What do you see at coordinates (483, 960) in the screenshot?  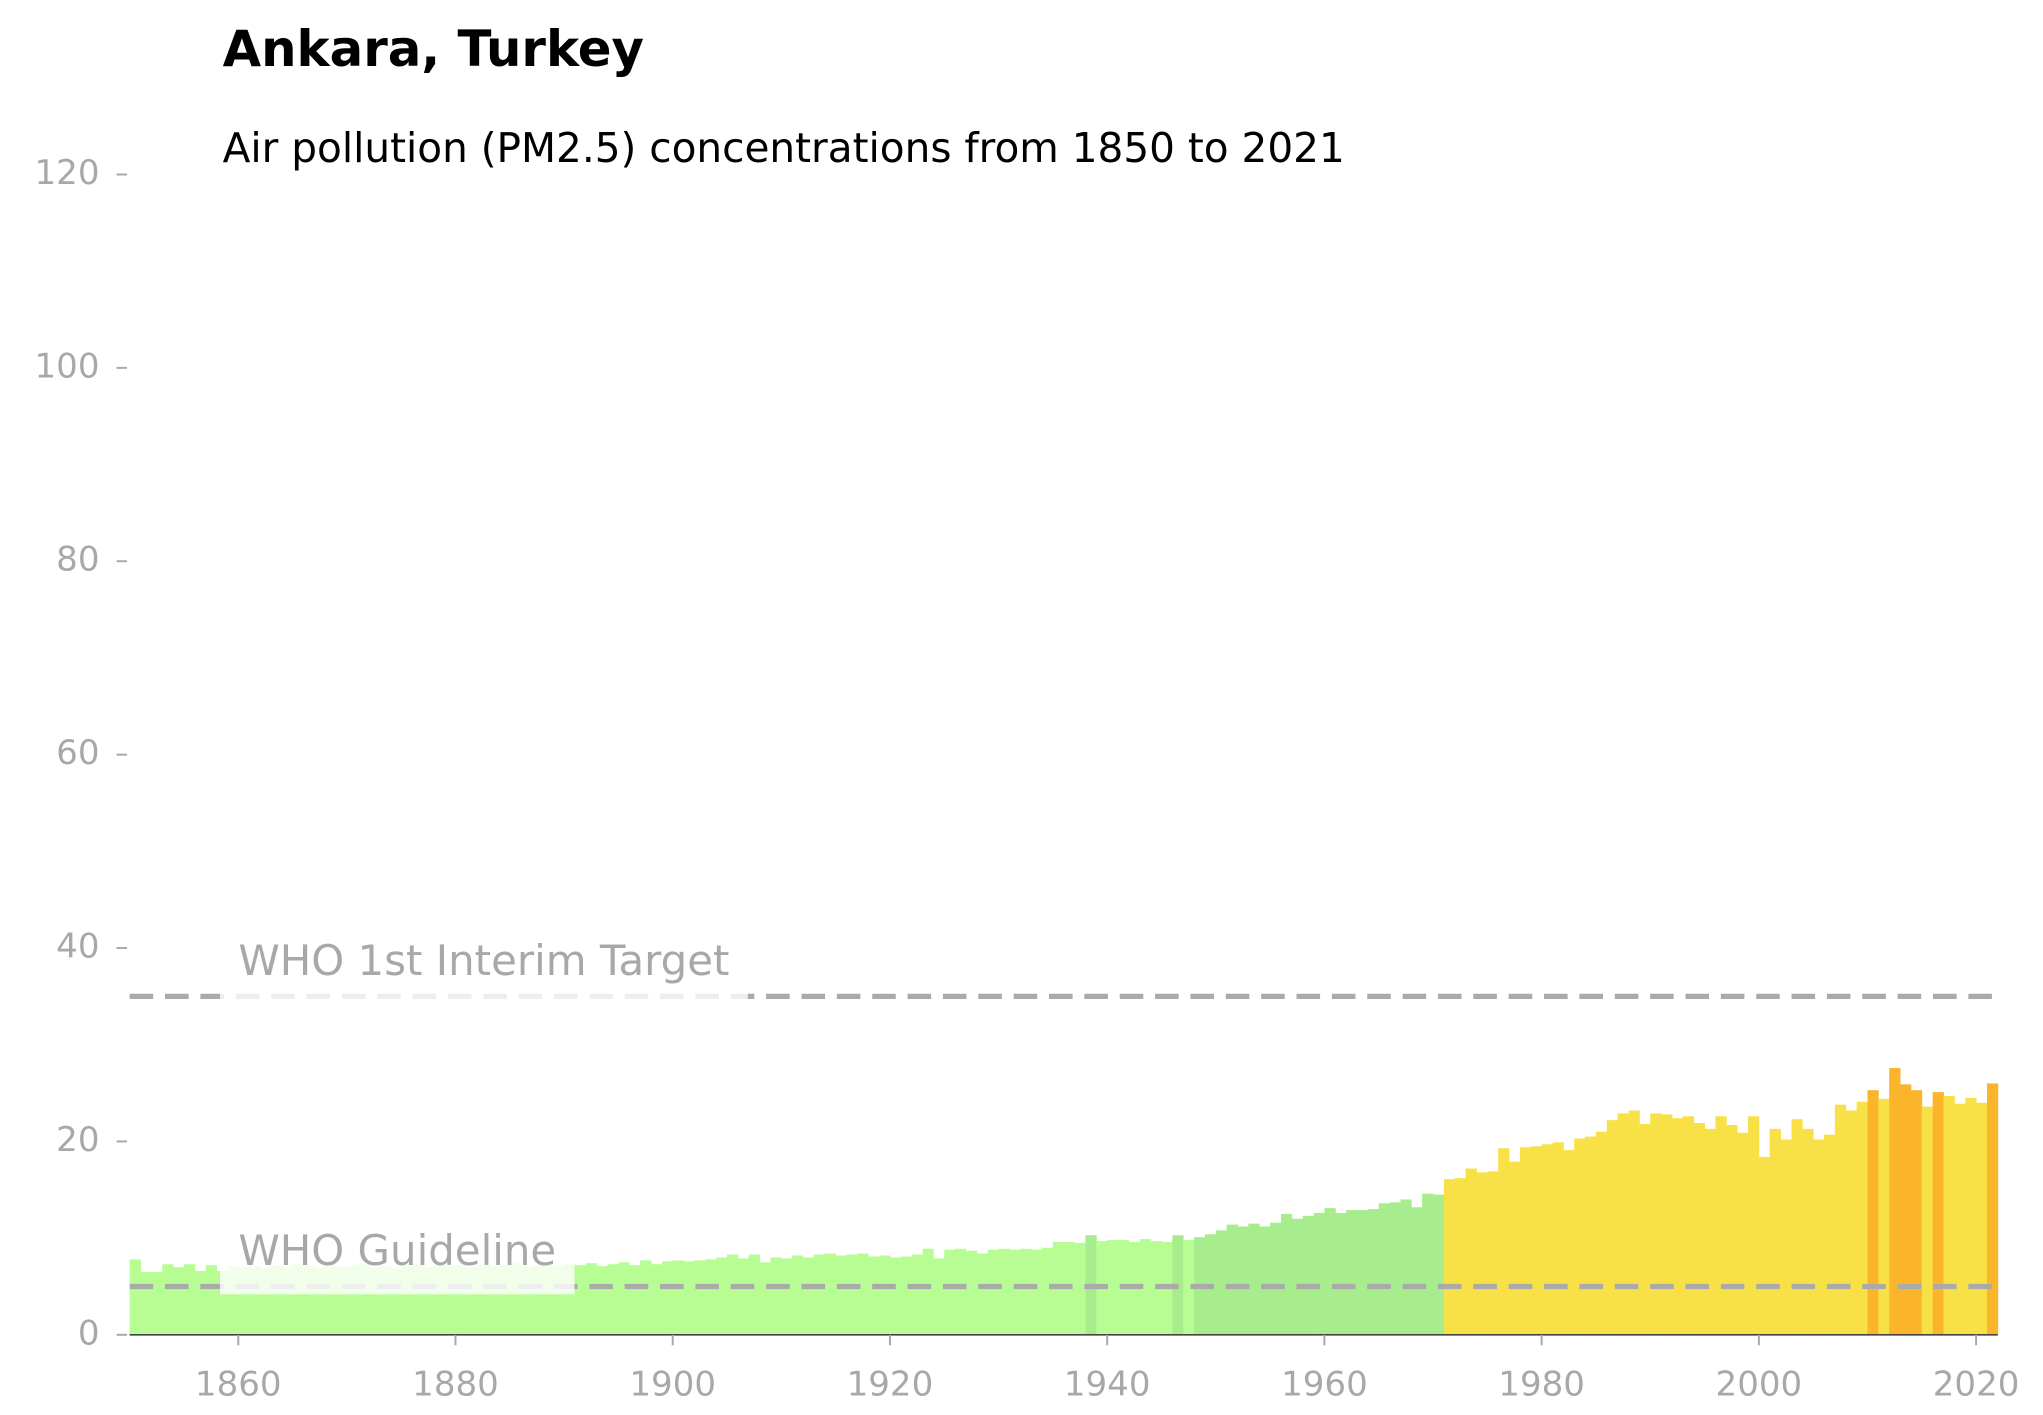 I see `reference-label: WHO 1st Interim Target` at bounding box center [483, 960].